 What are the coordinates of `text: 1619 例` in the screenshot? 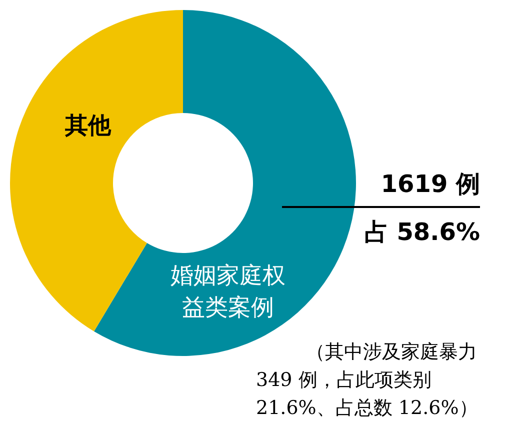 It's located at (430, 184).